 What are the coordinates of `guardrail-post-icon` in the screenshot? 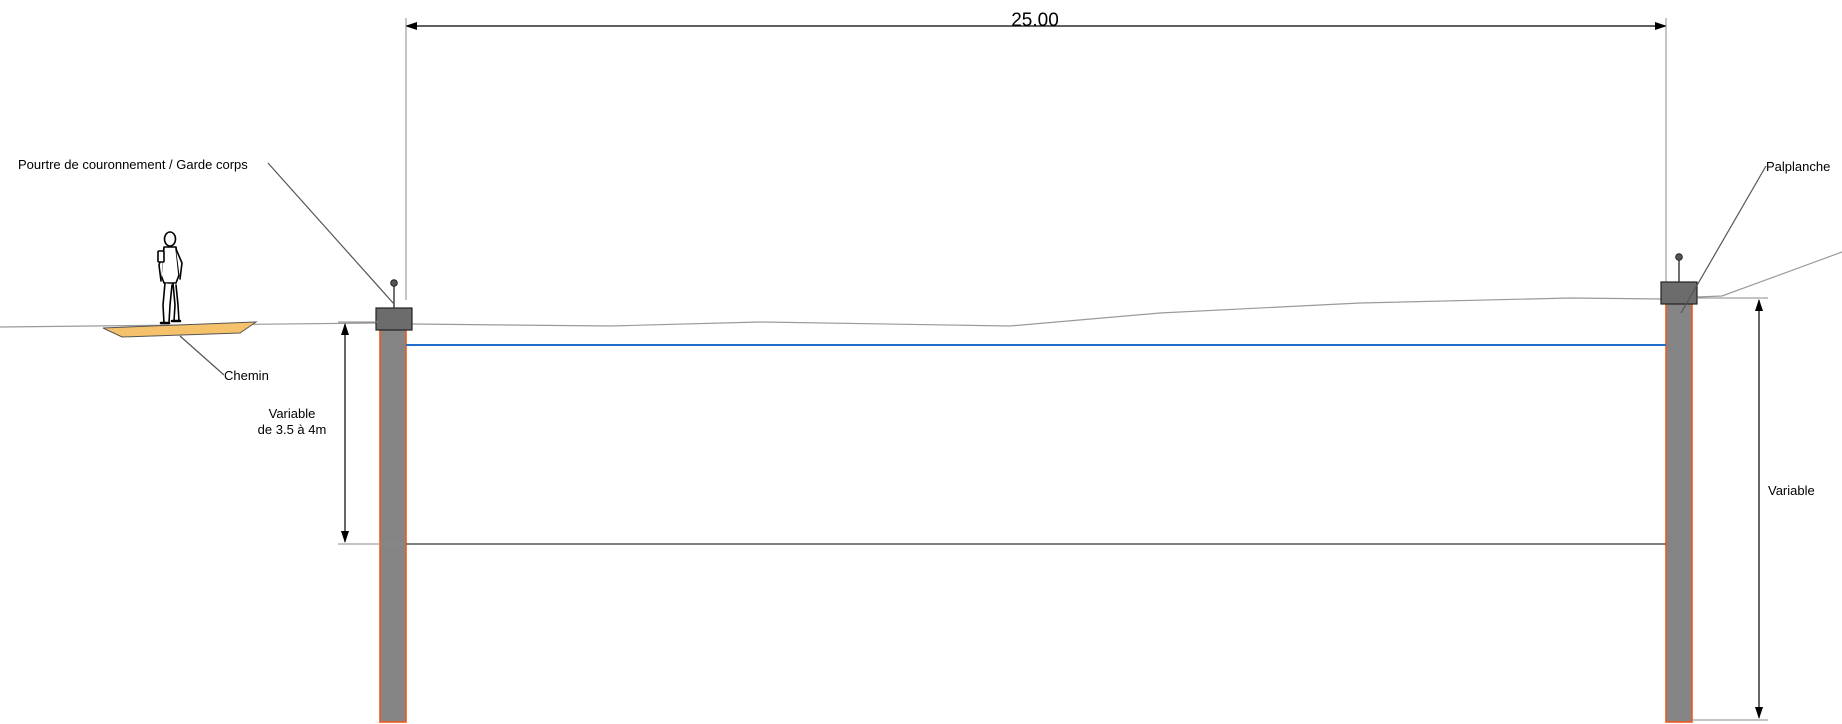 It's located at (1679, 267).